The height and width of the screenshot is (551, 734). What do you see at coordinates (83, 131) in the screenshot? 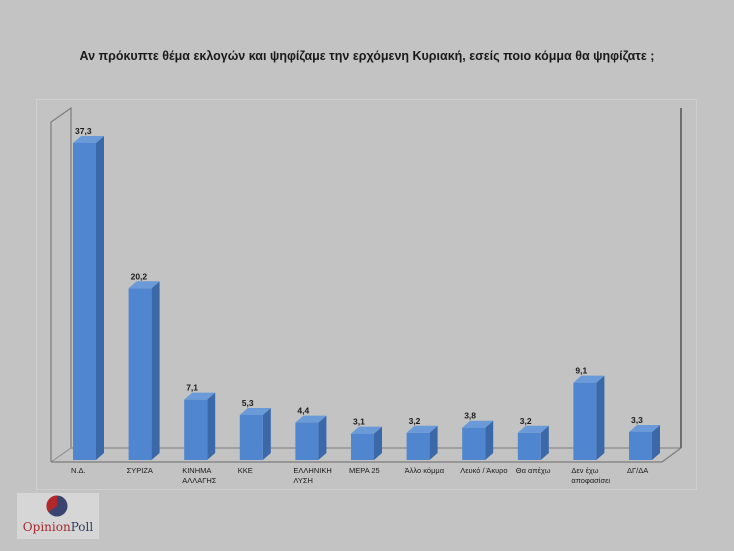
I see `value-label: 37,3` at bounding box center [83, 131].